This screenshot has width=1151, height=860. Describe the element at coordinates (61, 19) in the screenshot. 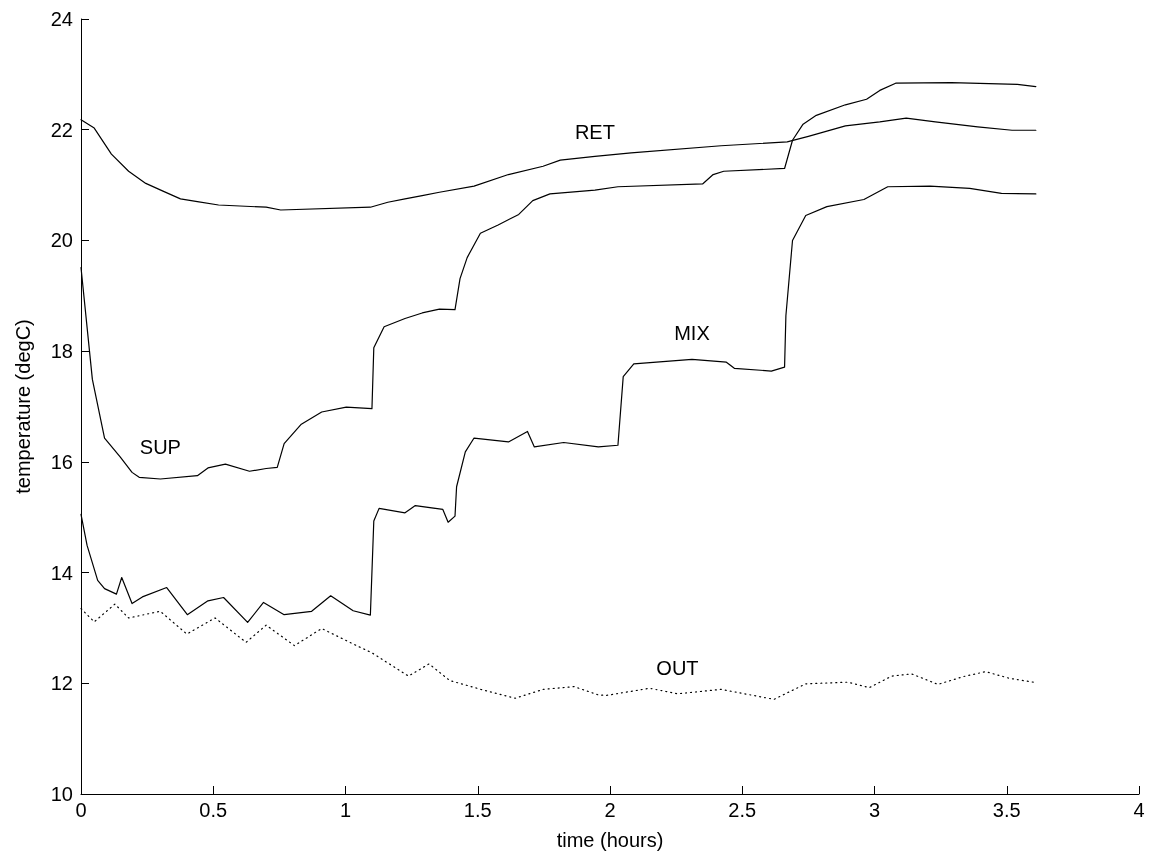

I see `y-tick-label: 24` at that location.